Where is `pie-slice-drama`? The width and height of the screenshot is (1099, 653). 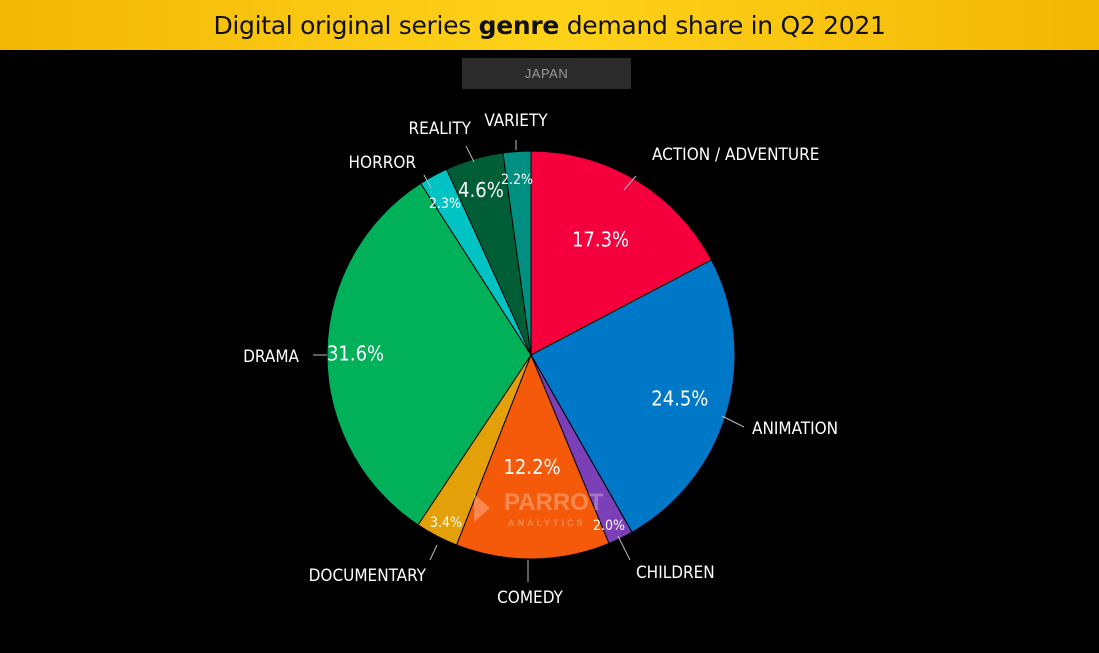 pie-slice-drama is located at coordinates (429, 354).